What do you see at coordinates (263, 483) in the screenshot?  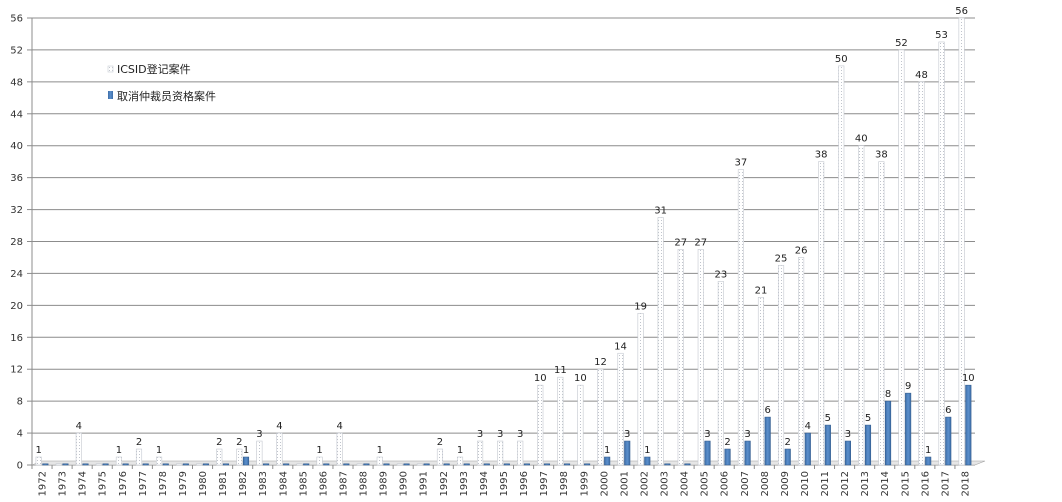 I see `x-tick-label: 1983` at bounding box center [263, 483].